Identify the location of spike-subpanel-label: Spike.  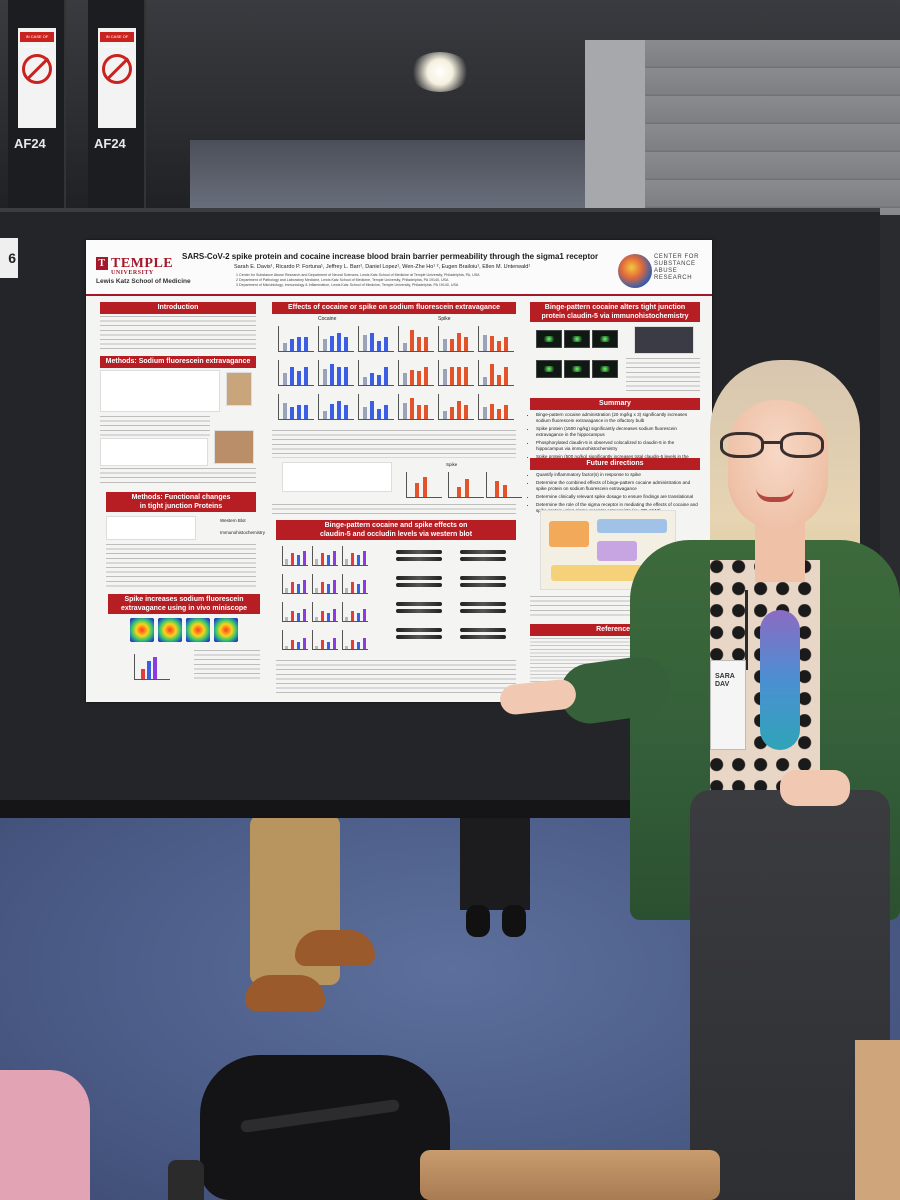
(452, 464).